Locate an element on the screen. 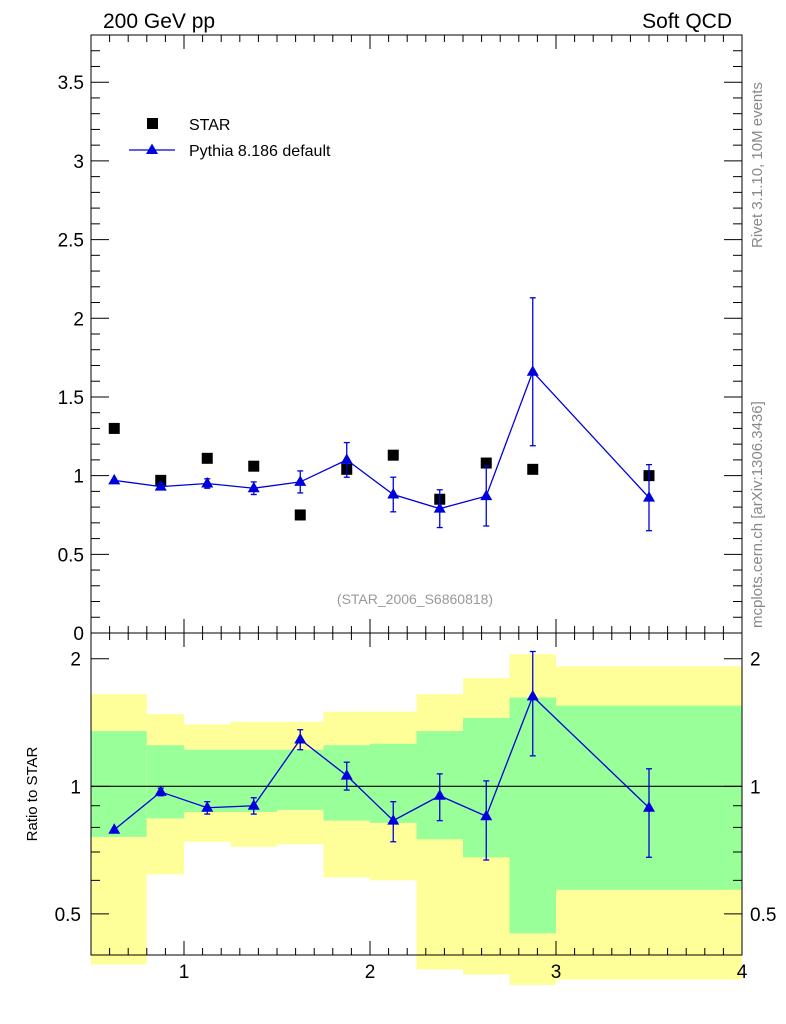 The width and height of the screenshot is (786, 1024). ratio-ytick-label-right: 2 is located at coordinates (755, 660).